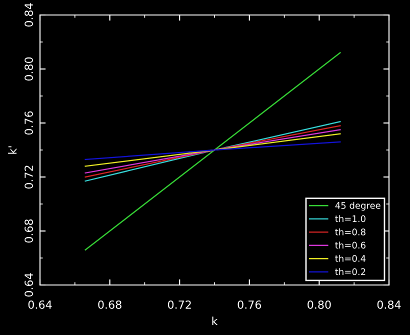  I want to click on legend-label: th=1.0, so click(350, 218).